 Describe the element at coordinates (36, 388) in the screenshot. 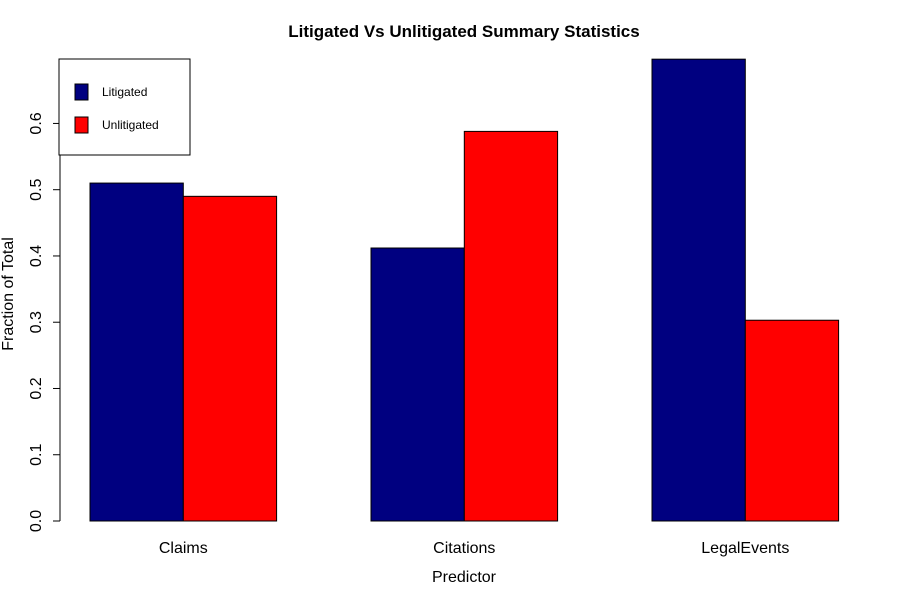

I see `y-tick-label: 0.2` at that location.